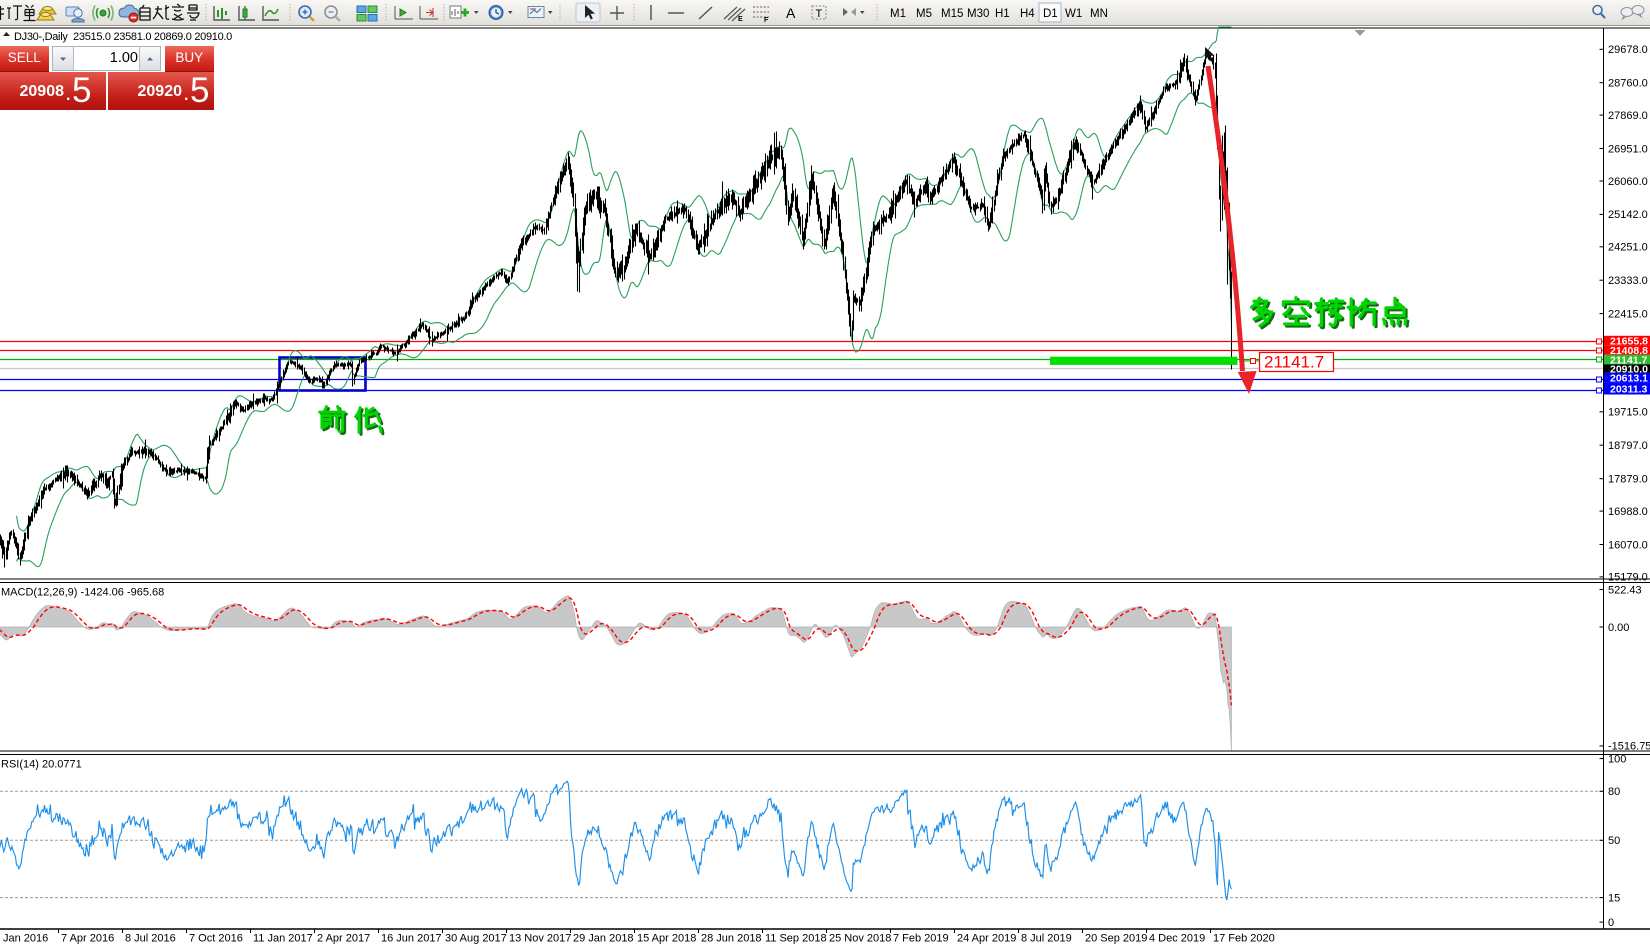 This screenshot has height=948, width=1650. I want to click on svg-text: 0.00, so click(1618, 628).